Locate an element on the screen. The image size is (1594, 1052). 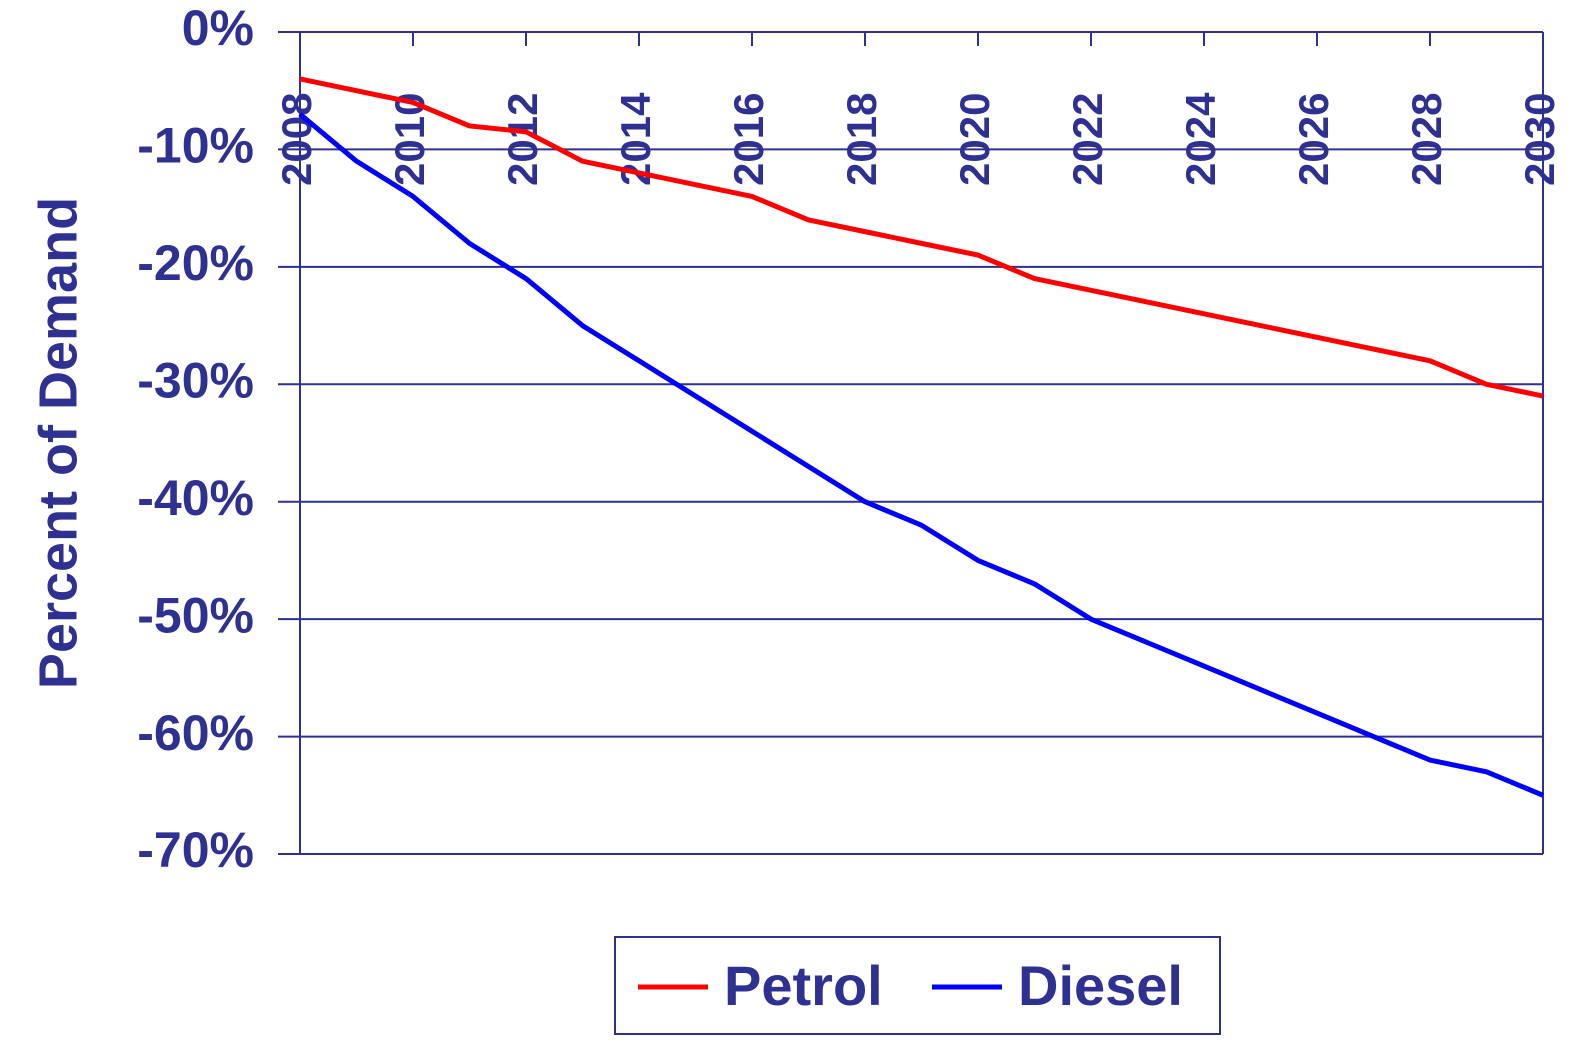
x-tick-label: 2024 is located at coordinates (1200, 139).